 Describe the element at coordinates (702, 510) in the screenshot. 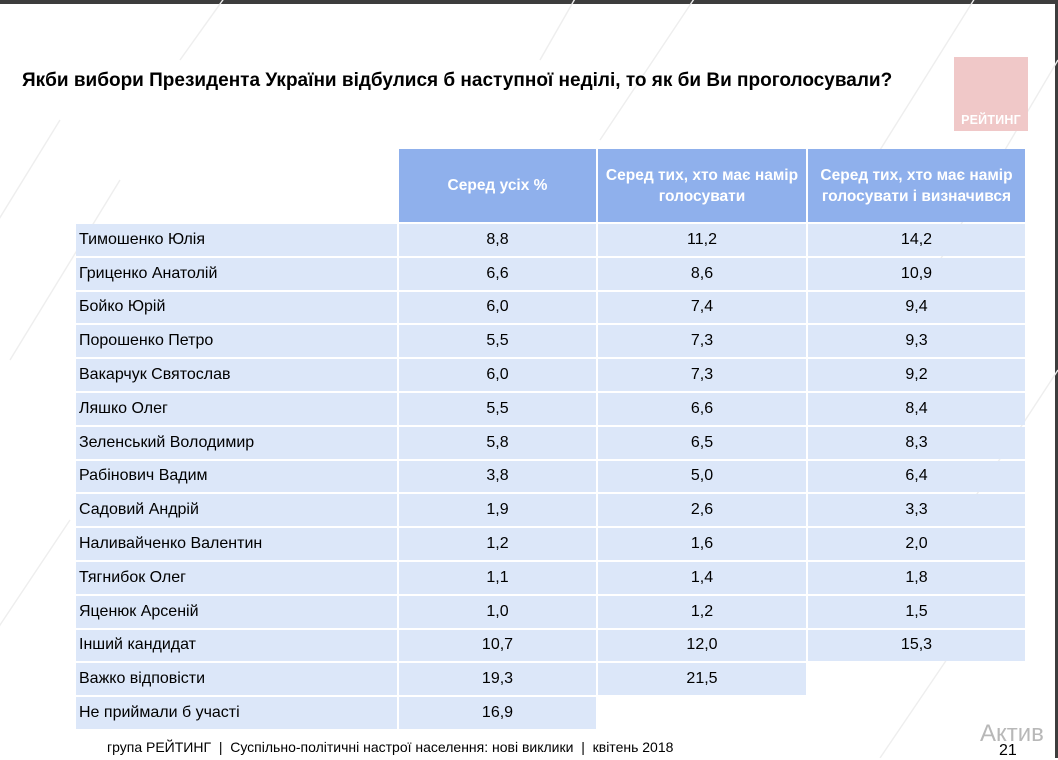

I see `cell-value: 2,6` at that location.